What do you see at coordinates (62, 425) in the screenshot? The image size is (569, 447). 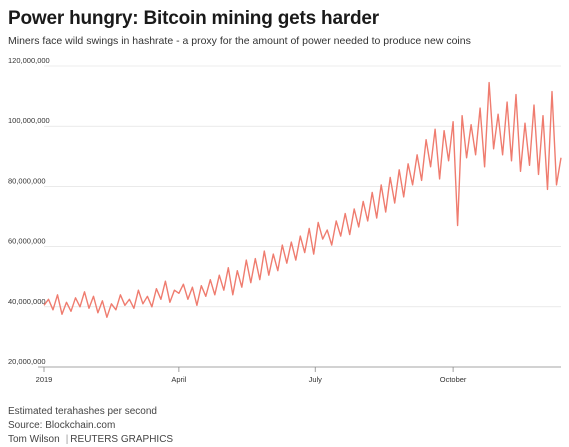 I see `source-note: Source: Blockchain.com` at bounding box center [62, 425].